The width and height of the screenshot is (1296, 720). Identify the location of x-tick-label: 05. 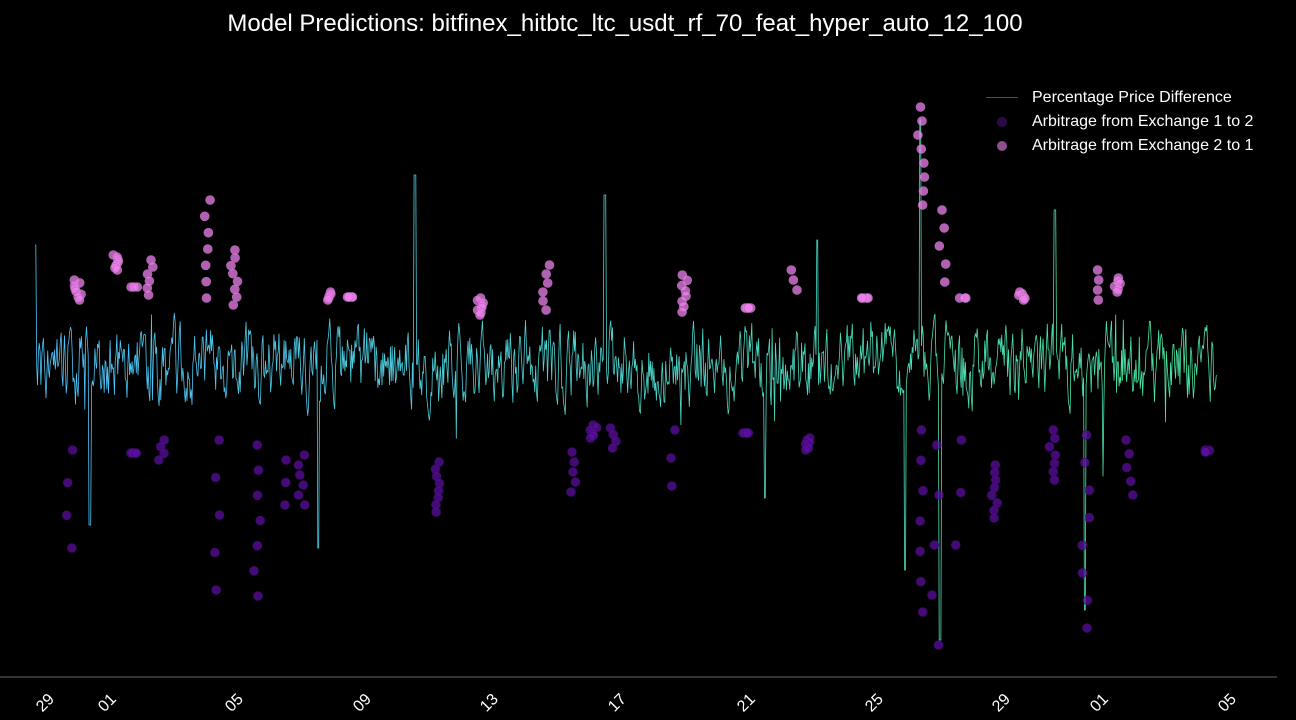
(1227, 703).